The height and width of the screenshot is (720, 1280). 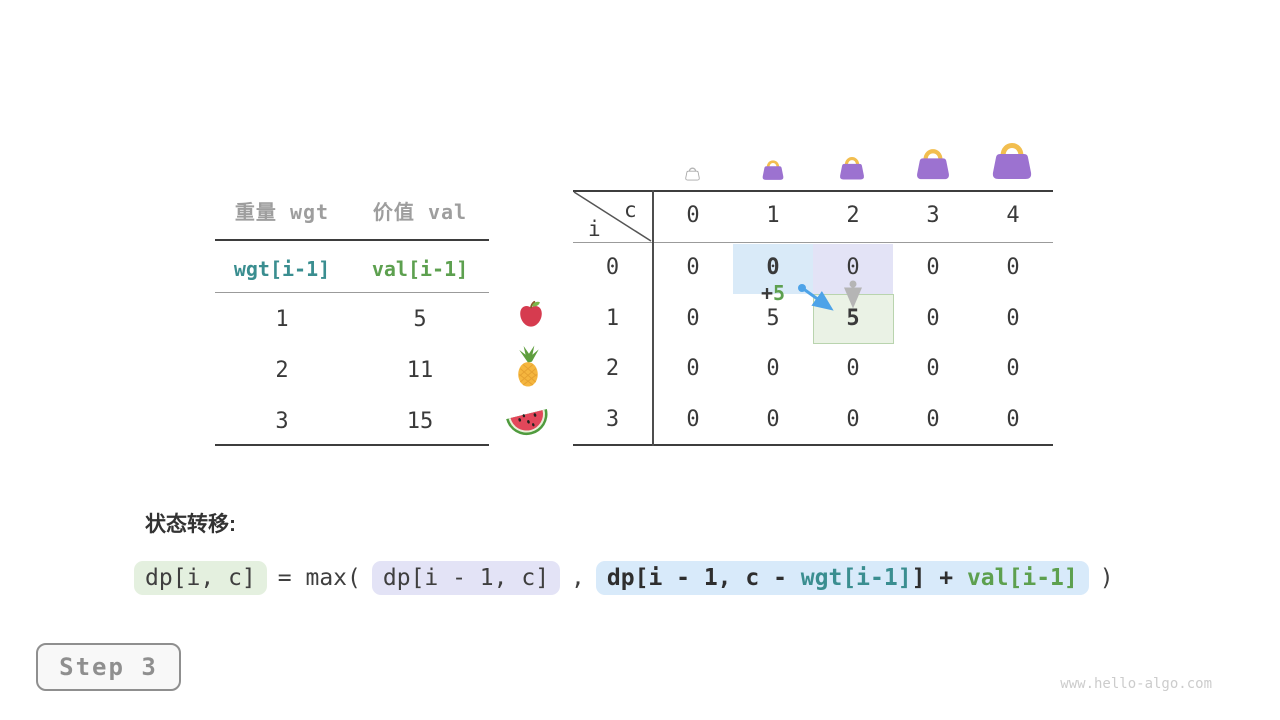 What do you see at coordinates (352, 445) in the screenshot?
I see `items-table-bottom-rule` at bounding box center [352, 445].